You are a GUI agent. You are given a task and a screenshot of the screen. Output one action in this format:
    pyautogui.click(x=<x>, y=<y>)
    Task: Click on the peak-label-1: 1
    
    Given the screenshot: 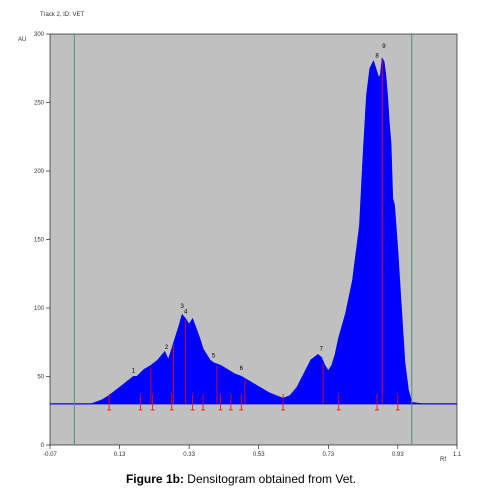 What is the action you would take?
    pyautogui.click(x=134, y=372)
    